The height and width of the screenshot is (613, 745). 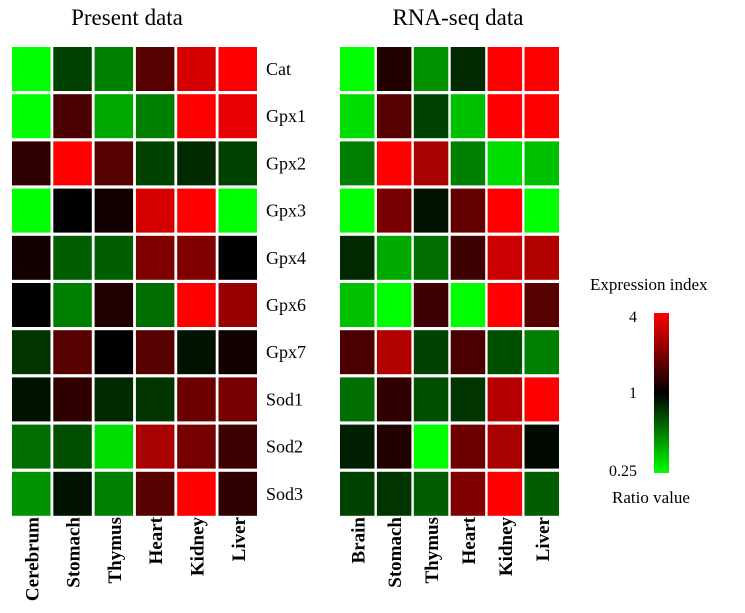 I want to click on gene-label: Gpx7, so click(x=286, y=352).